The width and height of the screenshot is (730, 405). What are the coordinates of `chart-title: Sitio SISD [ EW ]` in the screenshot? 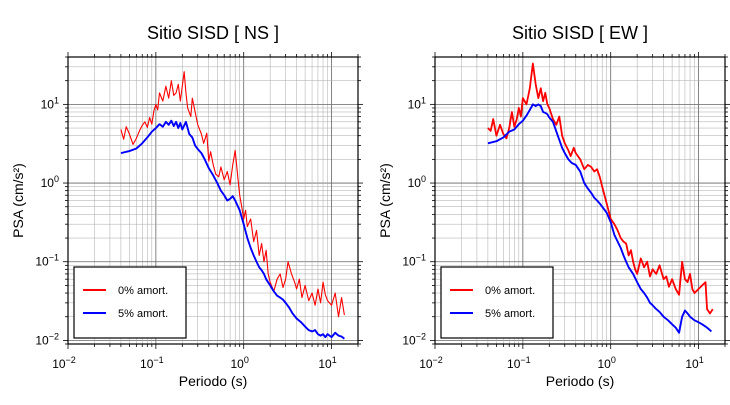 It's located at (580, 33).